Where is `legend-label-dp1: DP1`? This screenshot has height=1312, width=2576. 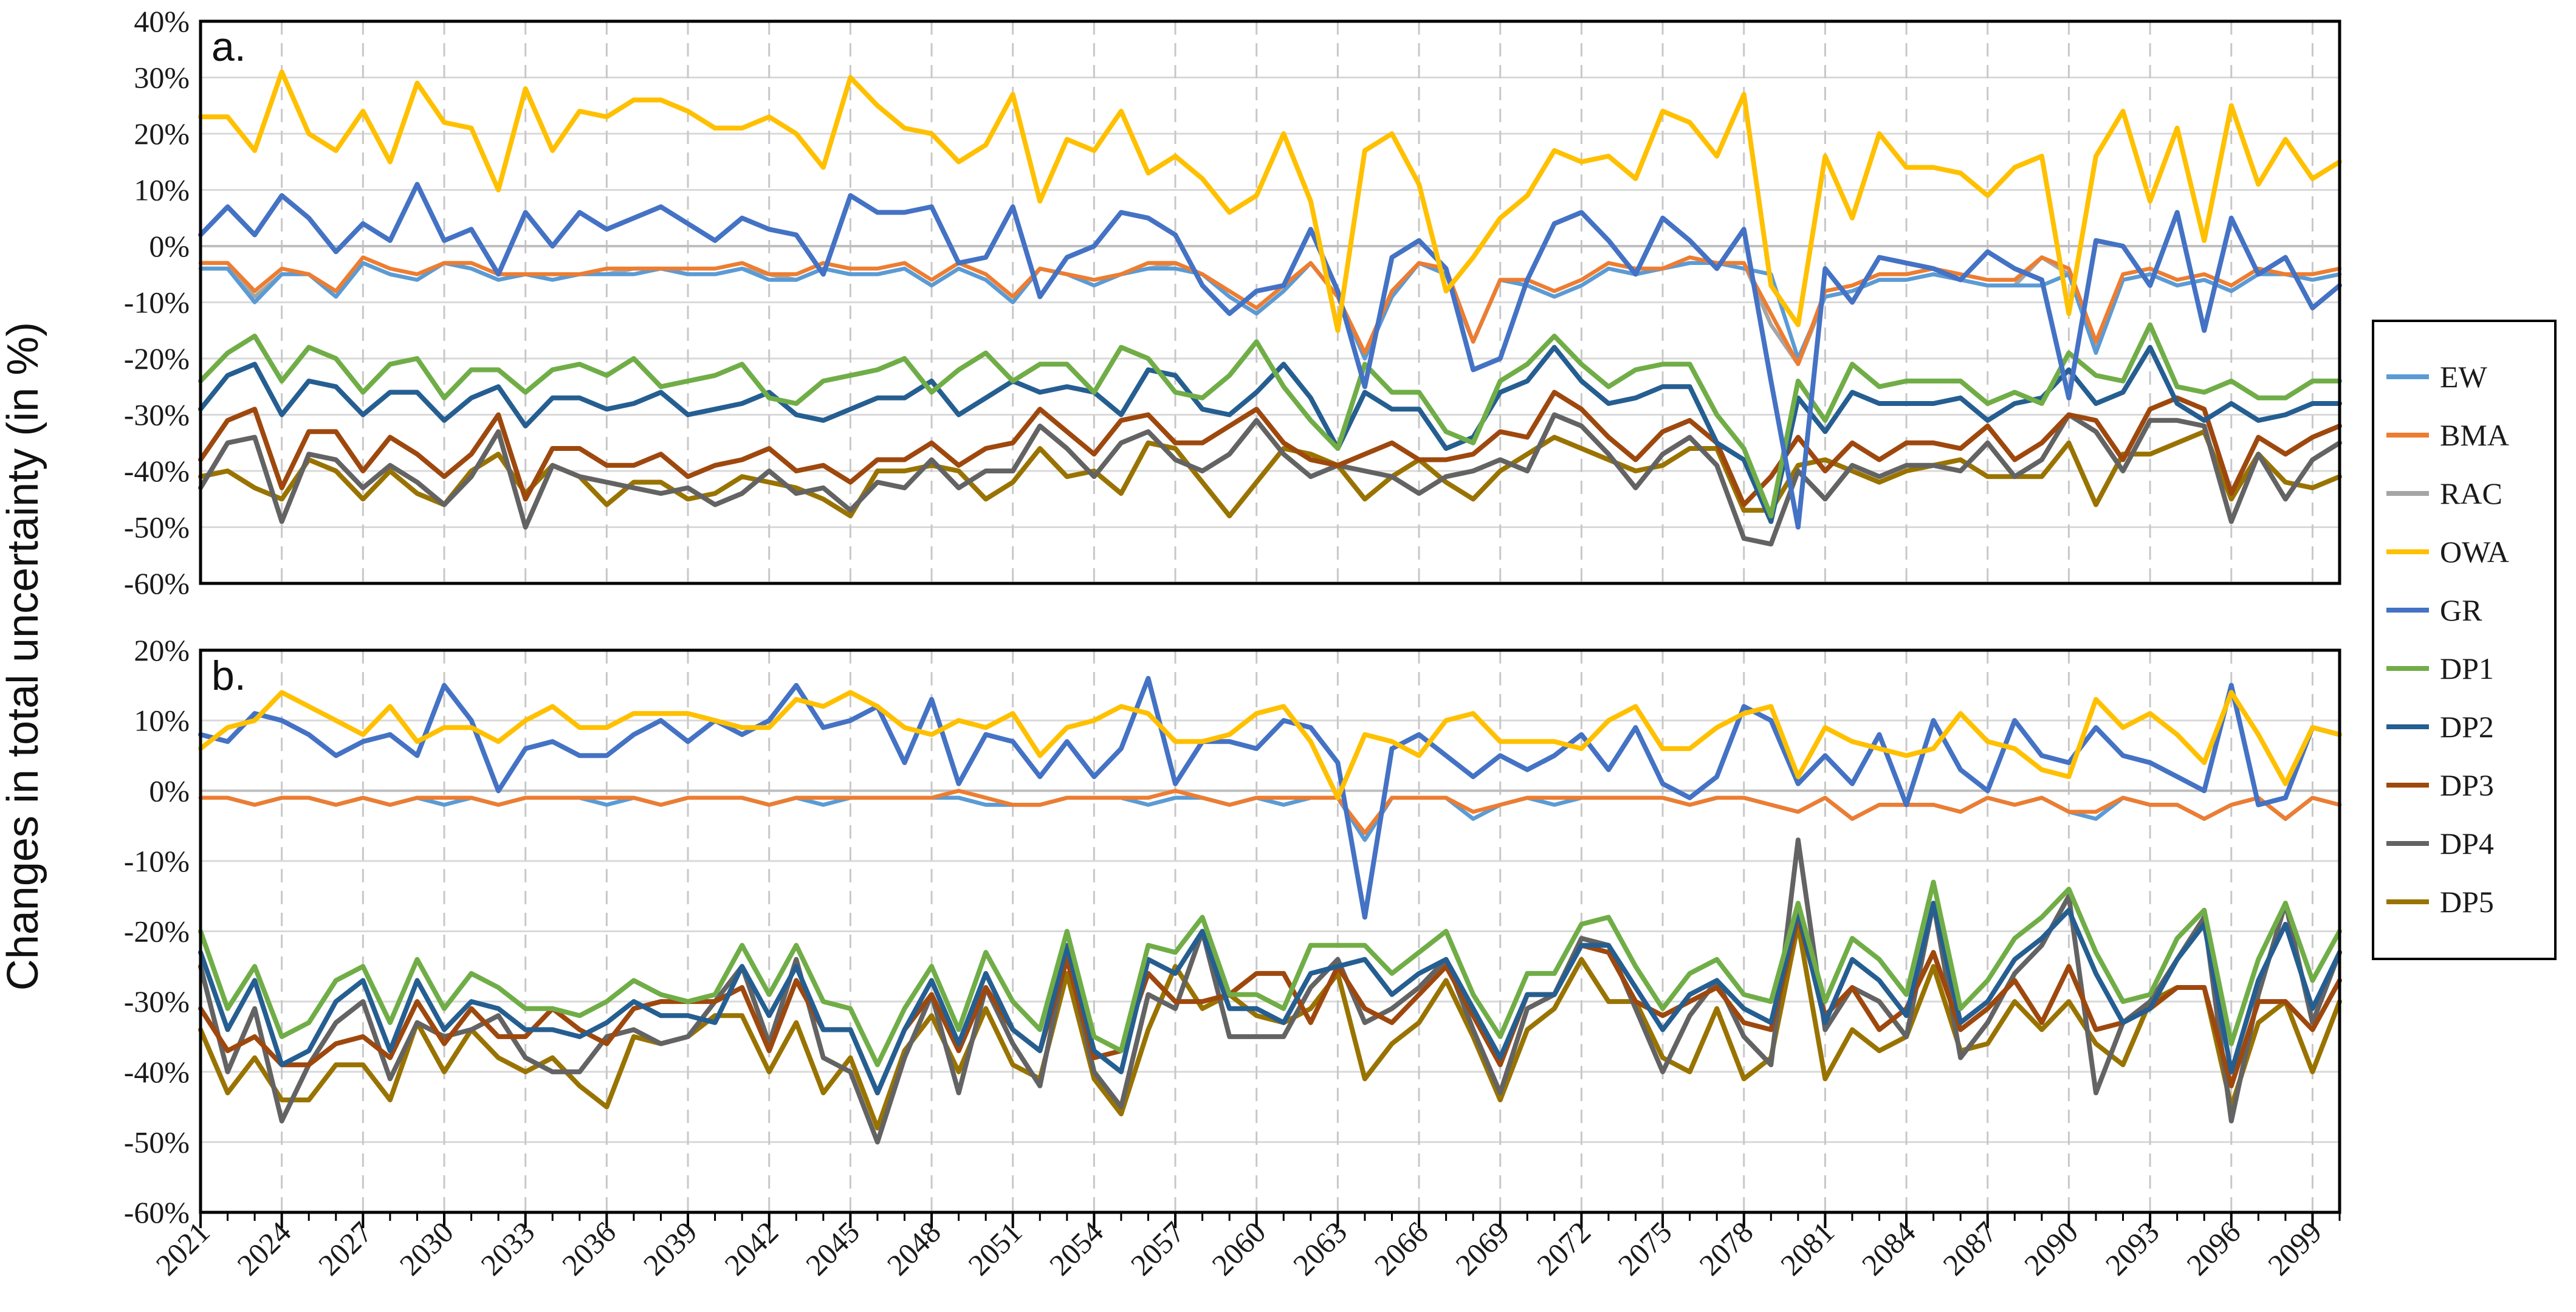
legend-label-dp1: DP1 is located at coordinates (2467, 668).